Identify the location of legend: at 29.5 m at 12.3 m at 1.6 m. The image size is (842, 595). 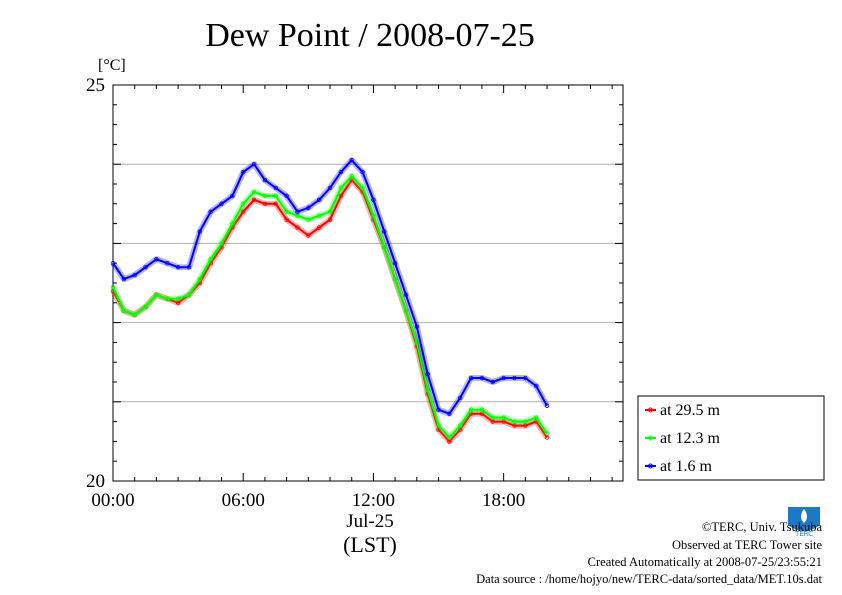
(731, 438).